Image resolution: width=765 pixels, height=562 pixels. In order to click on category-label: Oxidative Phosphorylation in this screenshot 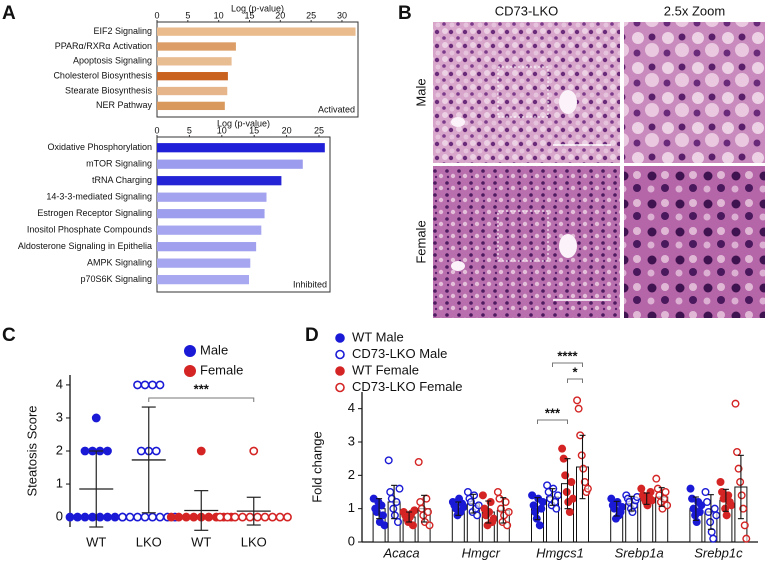, I will do `click(99, 147)`.